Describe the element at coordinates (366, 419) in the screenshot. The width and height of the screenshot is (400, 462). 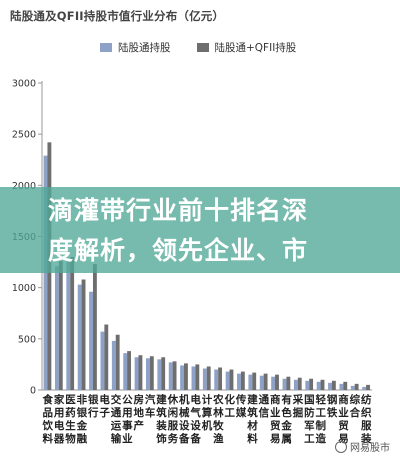
I see `x-tick-label-28: 纺织服装` at that location.